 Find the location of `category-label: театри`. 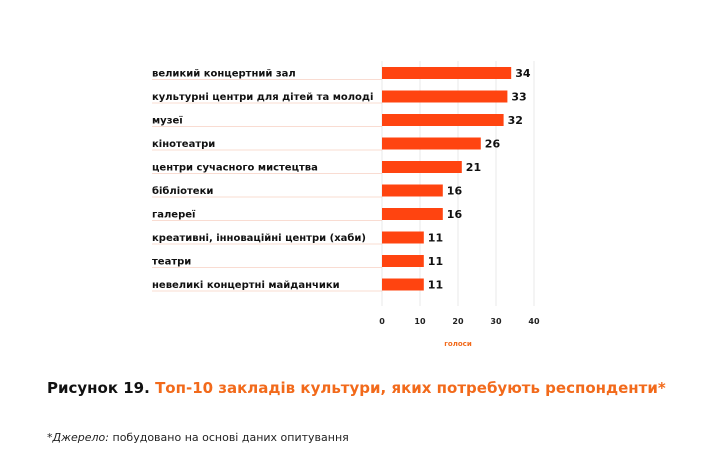

category-label: театри is located at coordinates (171, 262).